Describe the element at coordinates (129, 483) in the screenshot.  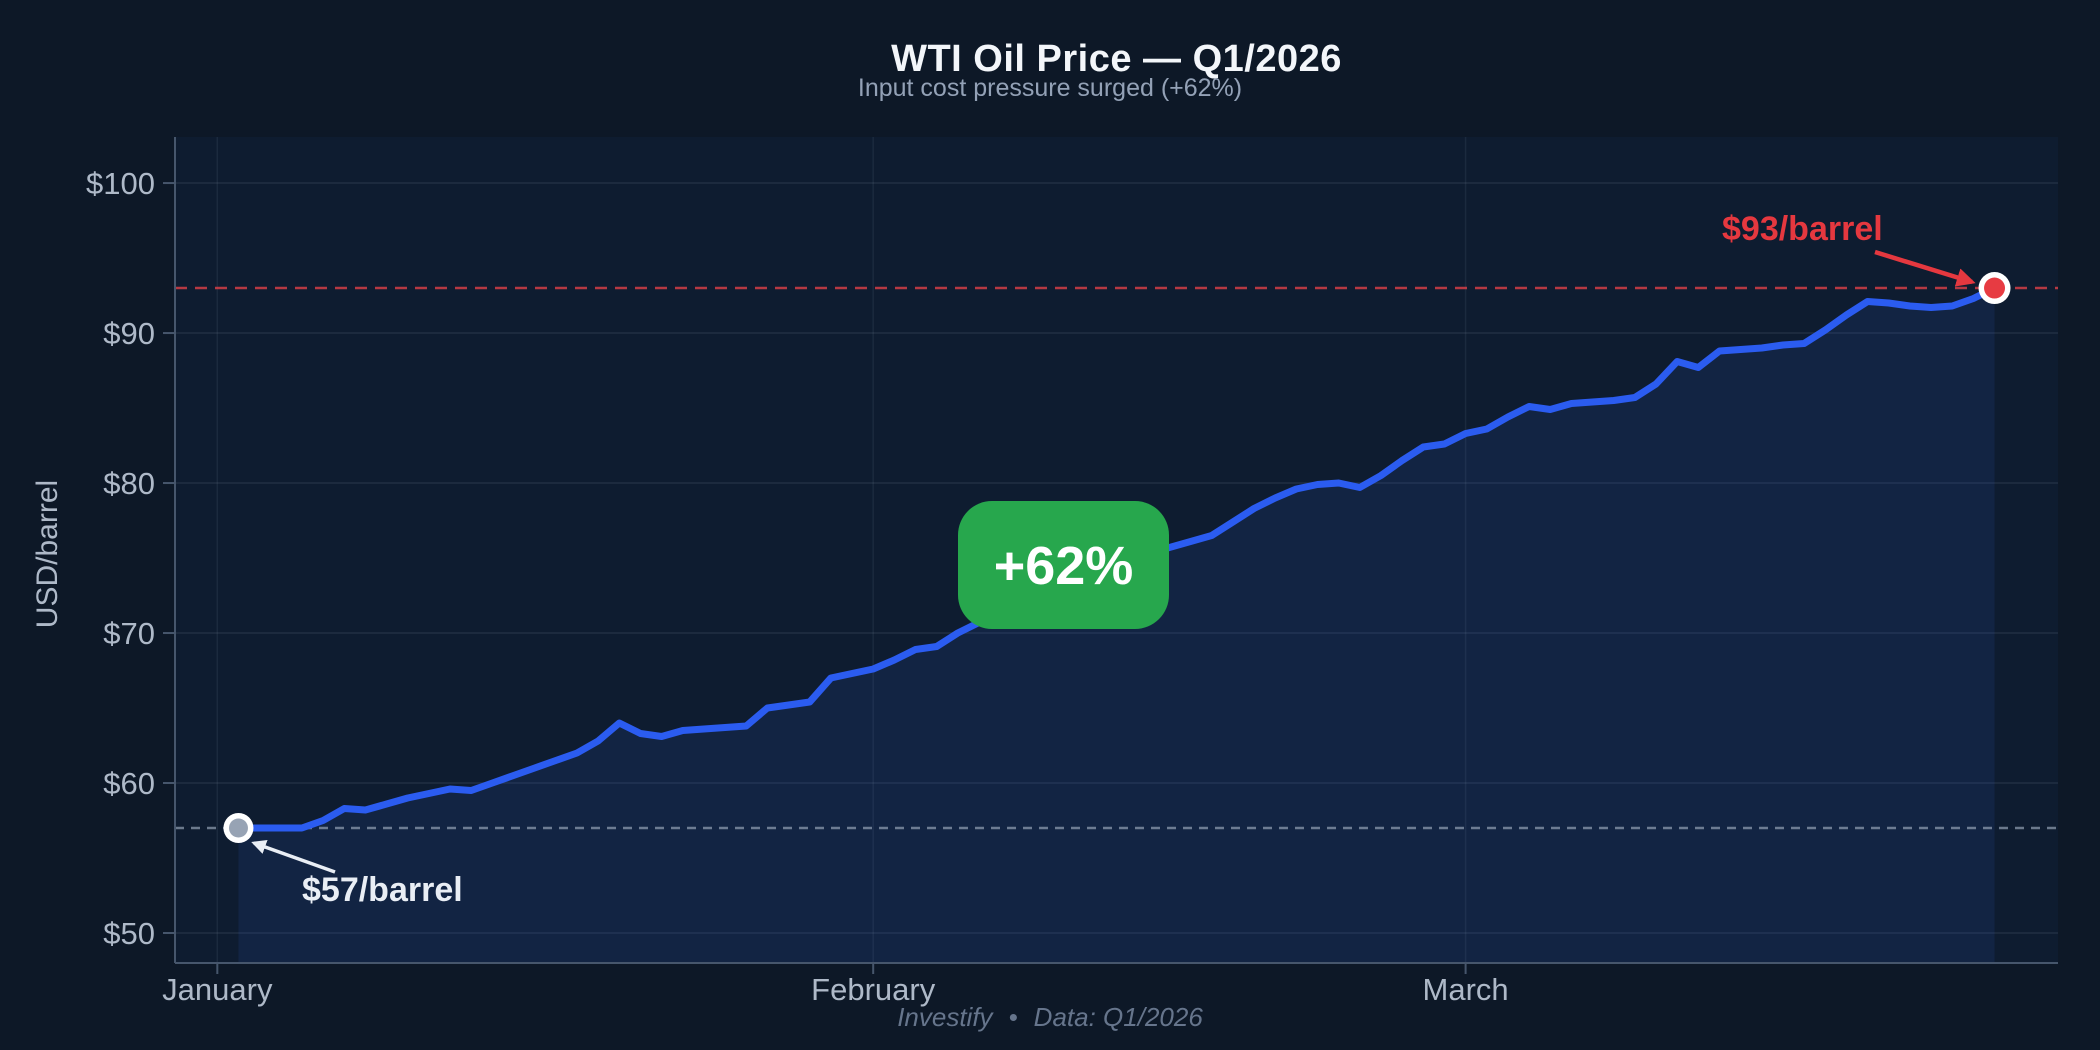
I see `y-tick-label-80: $80` at that location.